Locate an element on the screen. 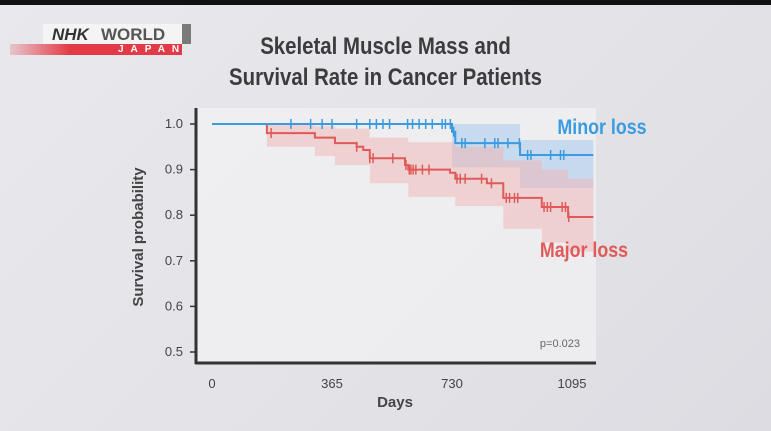 This screenshot has height=431, width=771. legend-major-loss: Major loss is located at coordinates (584, 251).